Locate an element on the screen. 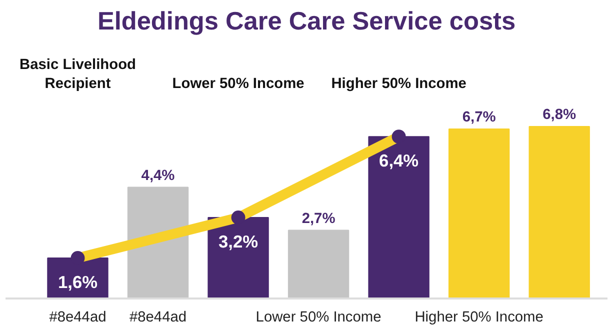 This screenshot has height=332, width=616. text: Lower 50% Income is located at coordinates (238, 84).